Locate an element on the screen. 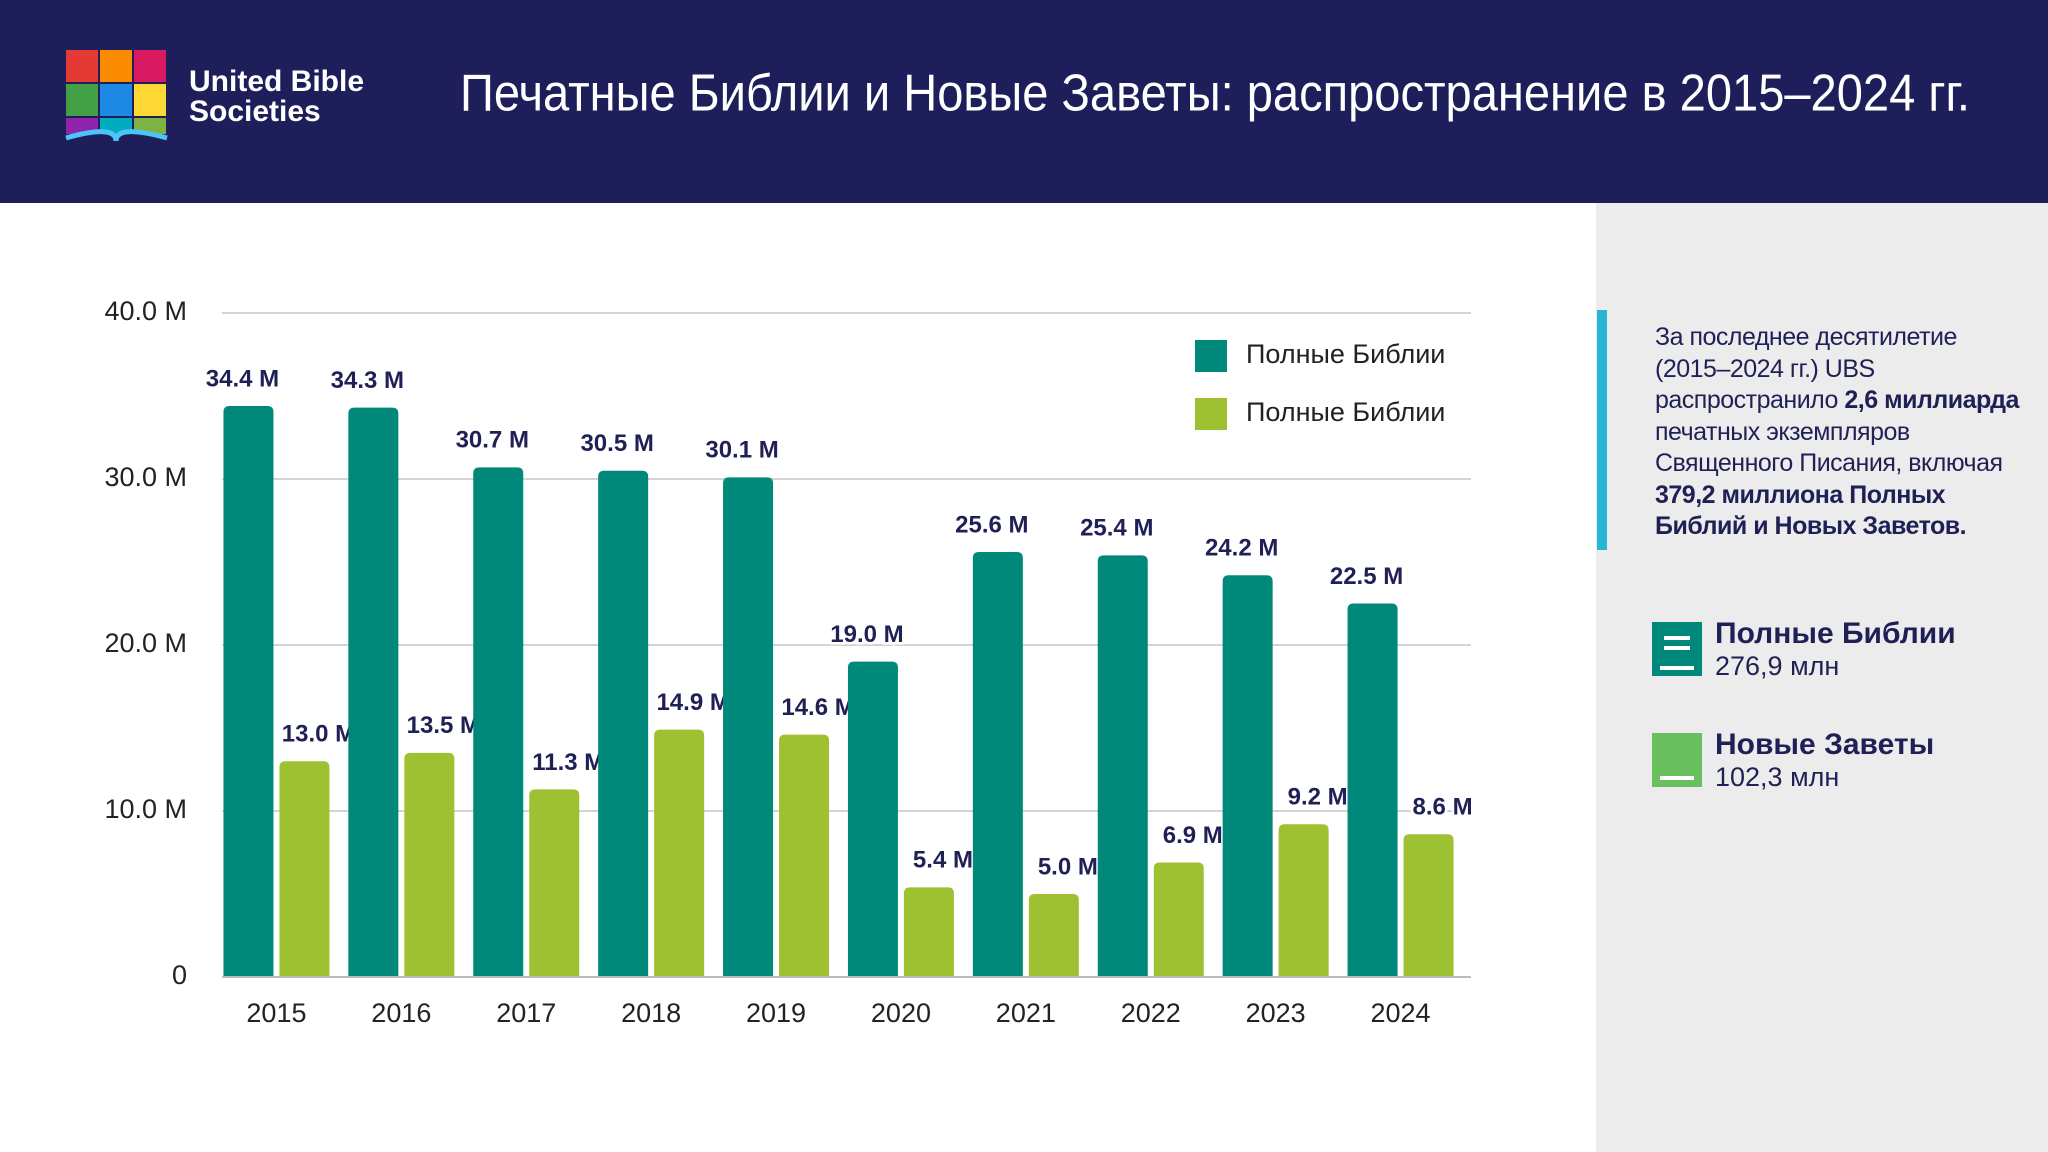  y-tick-label: 20.0 M is located at coordinates (145, 643).